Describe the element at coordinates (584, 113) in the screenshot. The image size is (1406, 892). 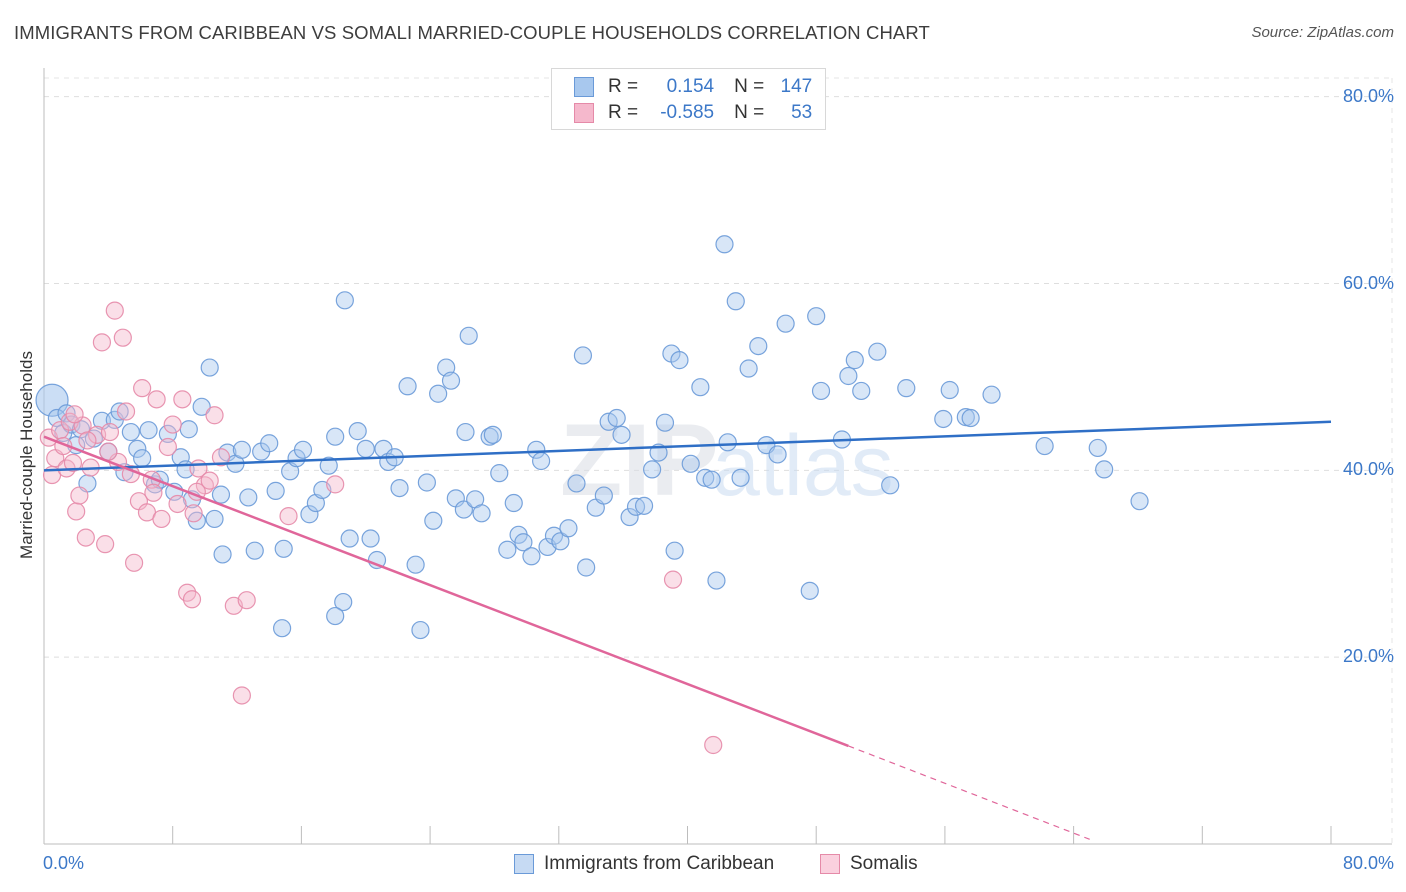
I see `legend-swatch-somalis` at that location.